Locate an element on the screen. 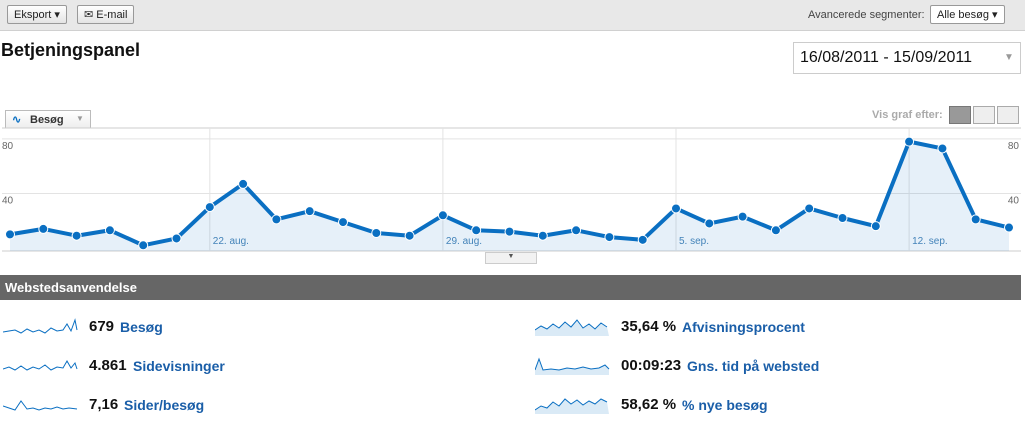 The height and width of the screenshot is (432, 1025). date-picker: 16/08/2011 - 15/09/2011 ▼ is located at coordinates (907, 58).